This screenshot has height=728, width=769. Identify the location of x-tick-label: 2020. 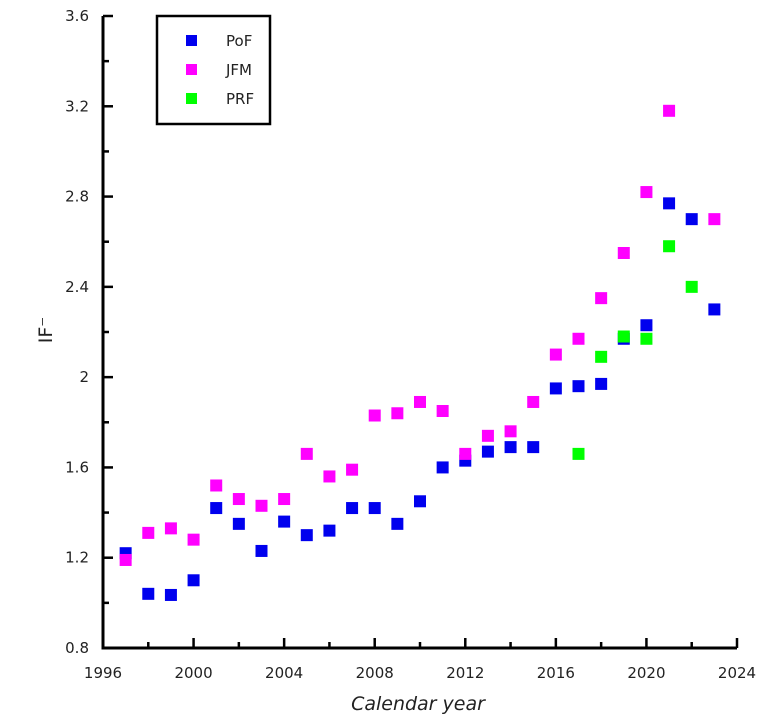
(646, 673).